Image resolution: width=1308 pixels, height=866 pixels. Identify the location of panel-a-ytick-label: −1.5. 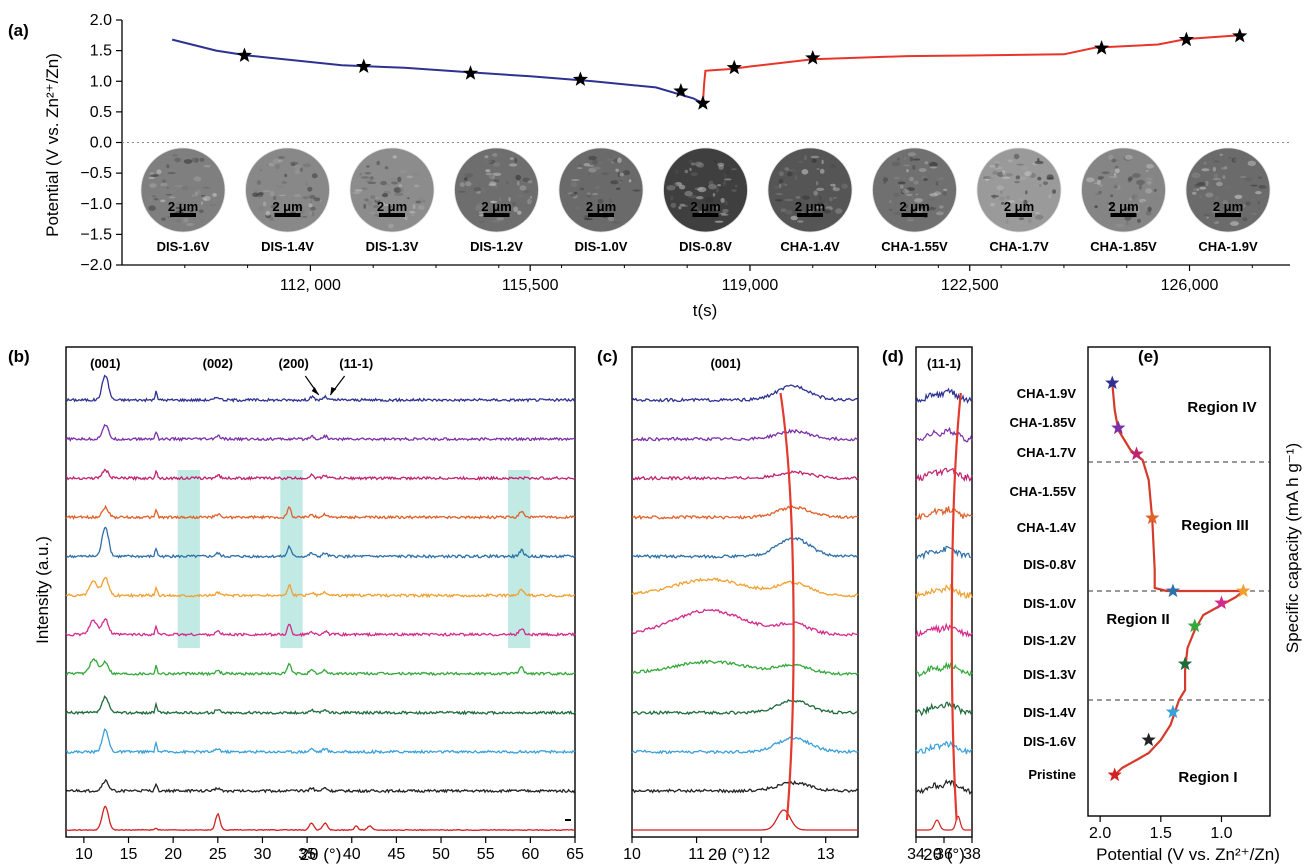
(96, 234).